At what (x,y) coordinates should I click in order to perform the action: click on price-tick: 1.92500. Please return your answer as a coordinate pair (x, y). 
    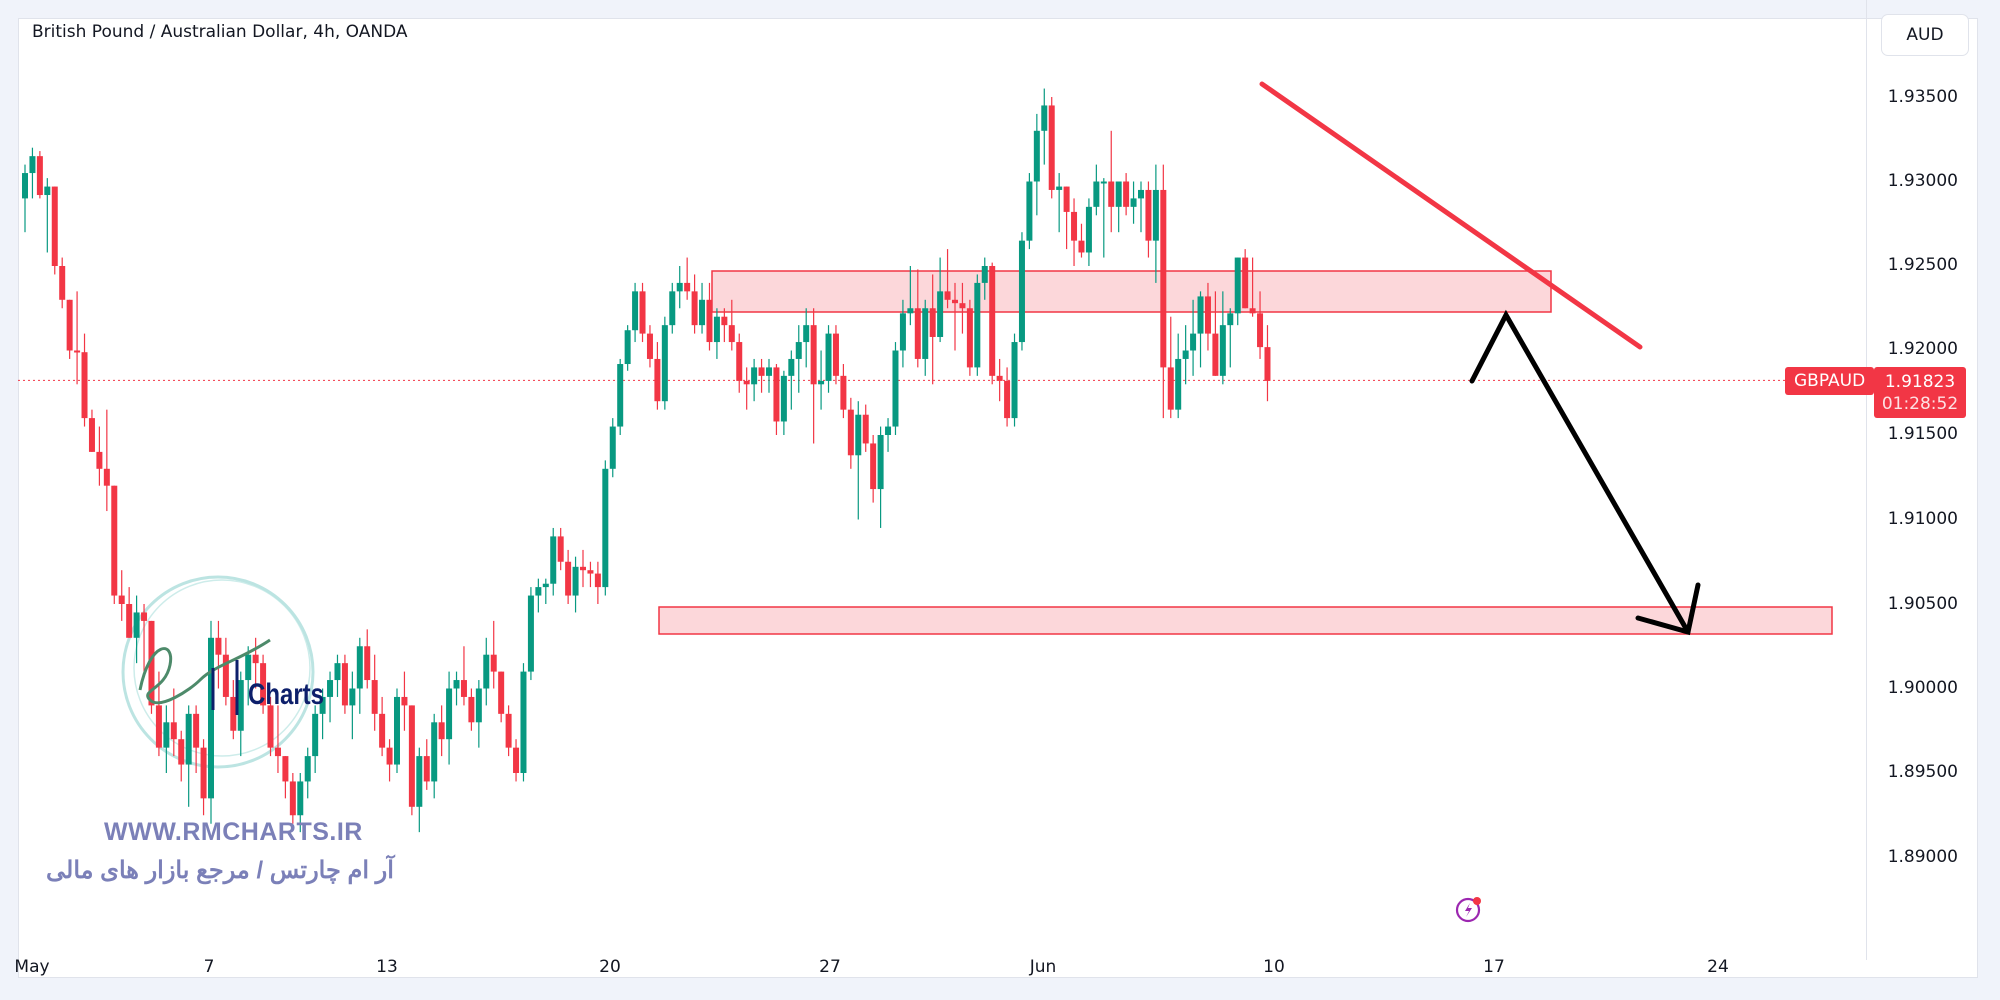
    Looking at the image, I should click on (1922, 265).